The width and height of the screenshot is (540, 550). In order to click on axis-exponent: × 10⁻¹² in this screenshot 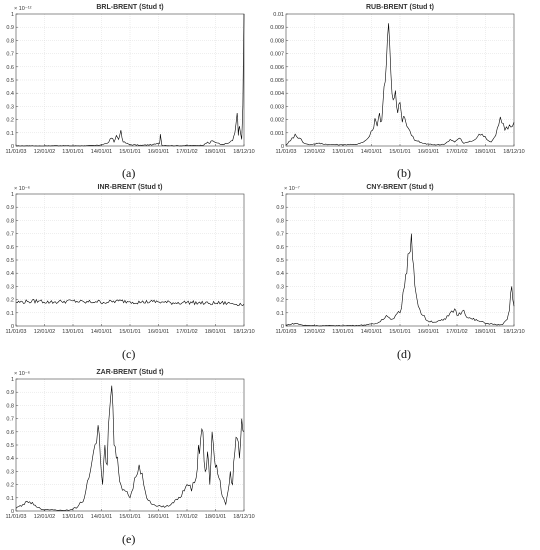, I will do `click(23, 9)`.